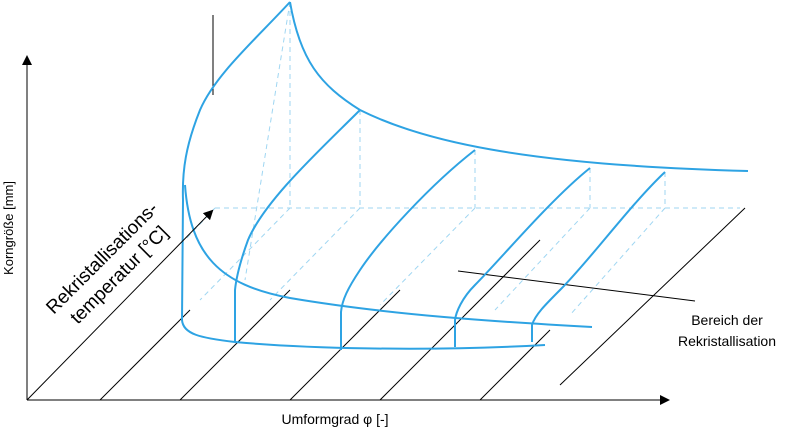 The height and width of the screenshot is (431, 785). I want to click on annotation: Rekristallisation, so click(727, 341).